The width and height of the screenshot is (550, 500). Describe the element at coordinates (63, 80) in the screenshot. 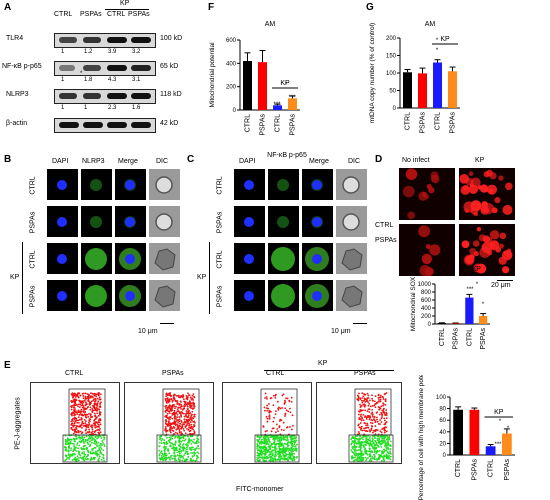

I see `blot-value: 1` at that location.